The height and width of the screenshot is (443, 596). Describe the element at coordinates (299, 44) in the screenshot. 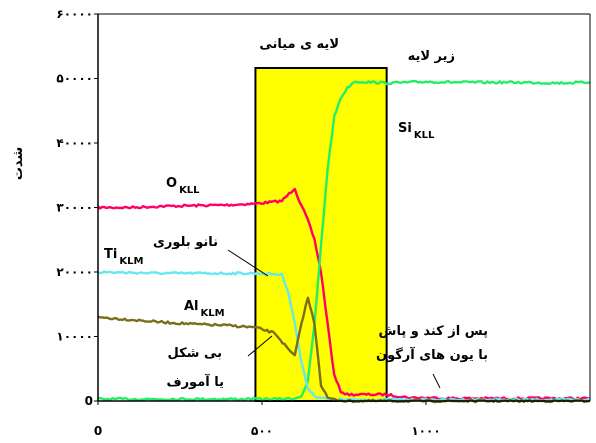

I see `annotation-interlayer: لایه ی میانی` at that location.